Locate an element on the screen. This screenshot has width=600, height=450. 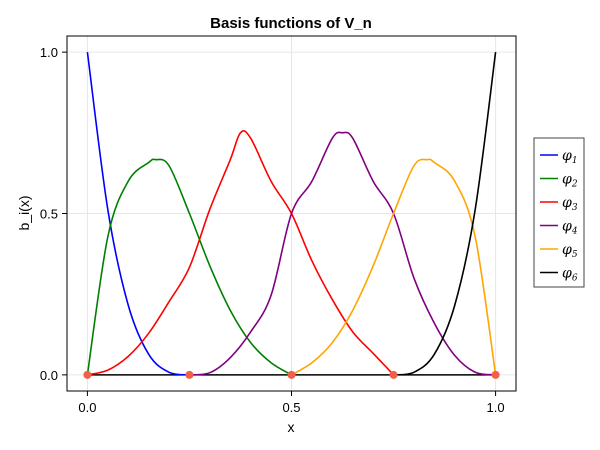
legend-label-2: φ2 is located at coordinates (570, 181).